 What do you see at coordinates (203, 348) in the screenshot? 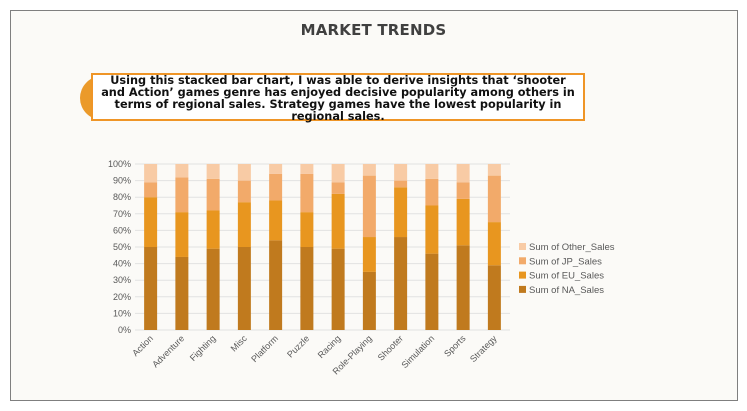
I see `x-tick-label: Fighting` at bounding box center [203, 348].